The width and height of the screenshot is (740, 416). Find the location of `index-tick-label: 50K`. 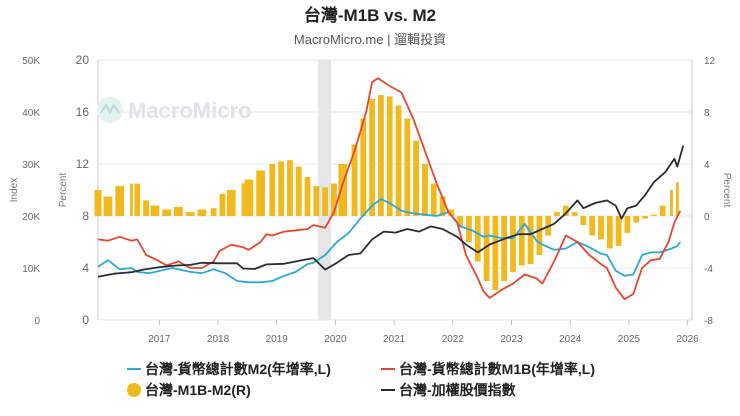

index-tick-label: 50K is located at coordinates (31, 61).